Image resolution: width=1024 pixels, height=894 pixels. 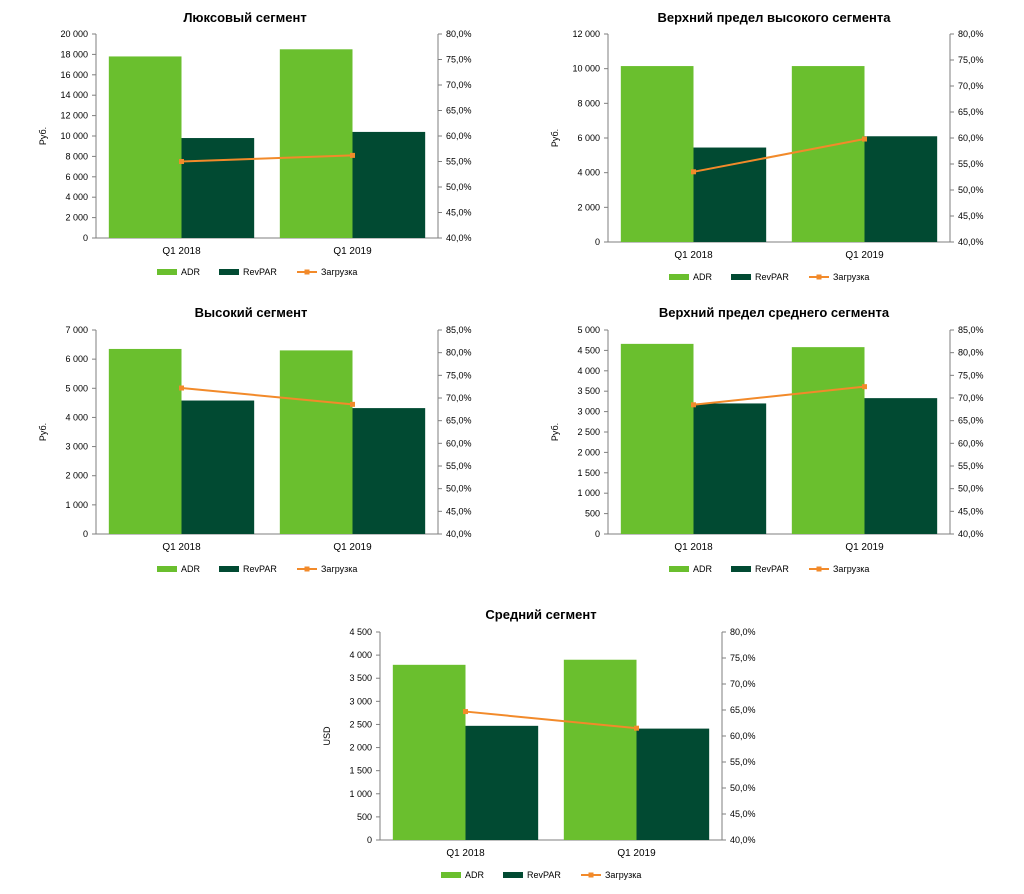 I want to click on y-tick-label: 18 000, so click(x=74, y=54).